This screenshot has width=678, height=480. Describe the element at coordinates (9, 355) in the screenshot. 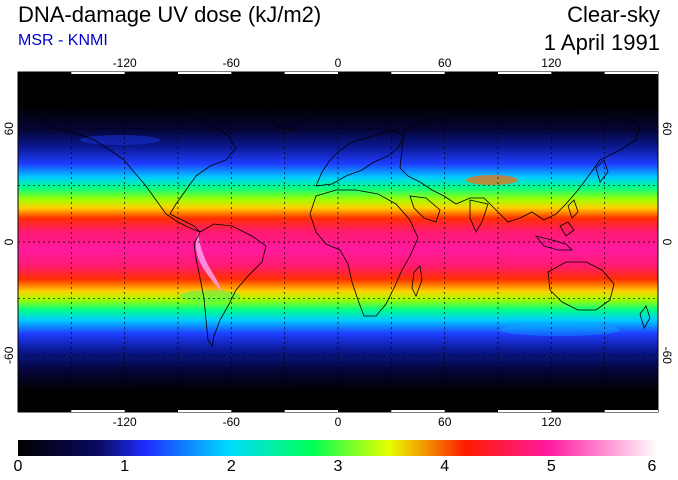

I see `lat-label-left: -60` at that location.